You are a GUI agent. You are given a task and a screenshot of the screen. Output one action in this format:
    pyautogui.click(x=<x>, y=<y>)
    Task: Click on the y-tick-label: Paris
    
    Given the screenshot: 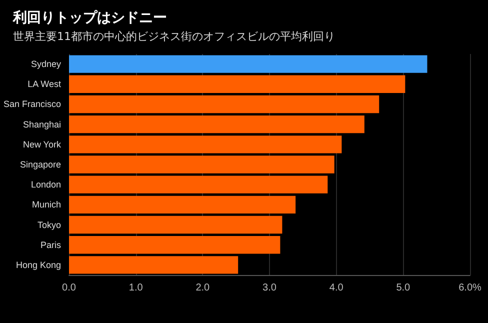 What is the action you would take?
    pyautogui.click(x=51, y=245)
    